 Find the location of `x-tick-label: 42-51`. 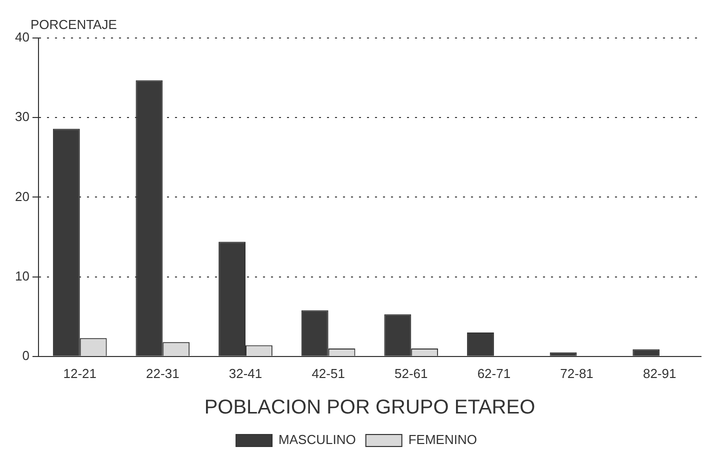

x-tick-label: 42-51 is located at coordinates (328, 373).